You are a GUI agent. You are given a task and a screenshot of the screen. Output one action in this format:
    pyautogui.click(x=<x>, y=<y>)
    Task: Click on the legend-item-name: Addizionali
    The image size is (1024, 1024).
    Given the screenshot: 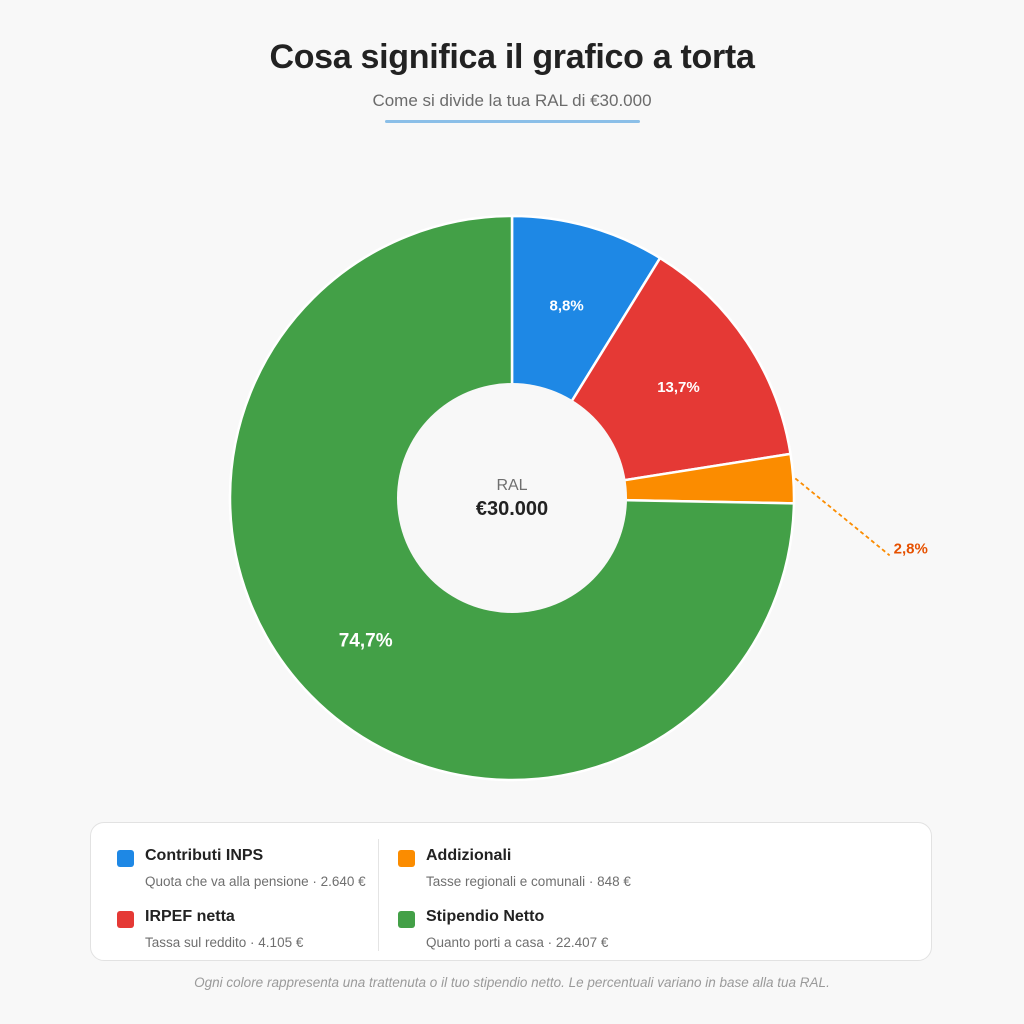 What is the action you would take?
    pyautogui.click(x=469, y=855)
    